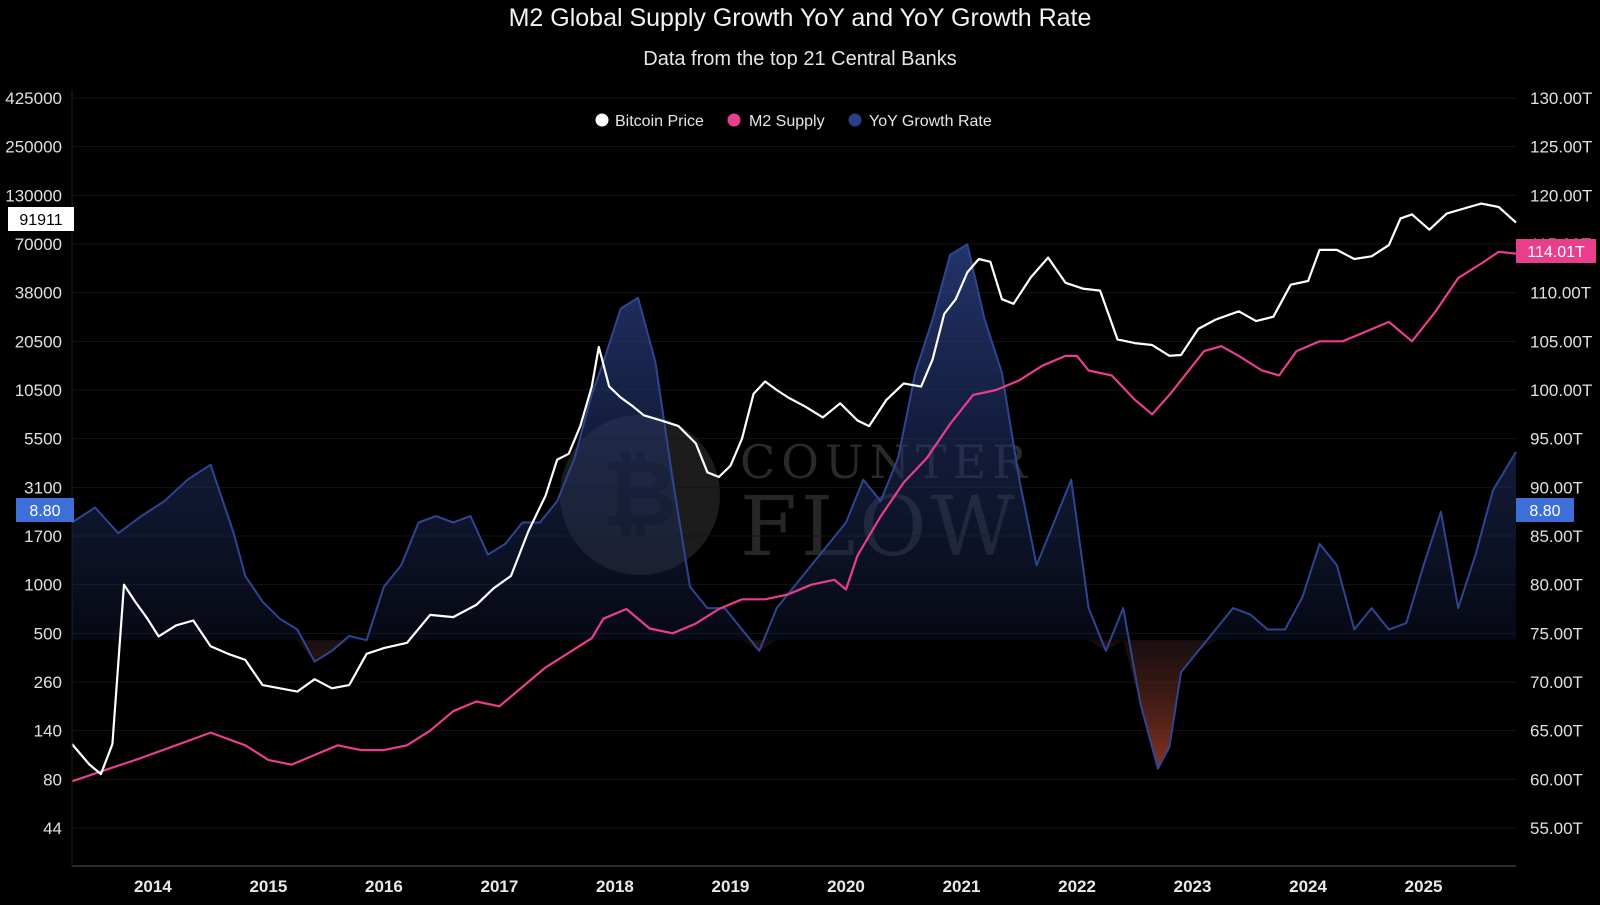 The image size is (1600, 905). I want to click on x-tick-label: 2020, so click(846, 886).